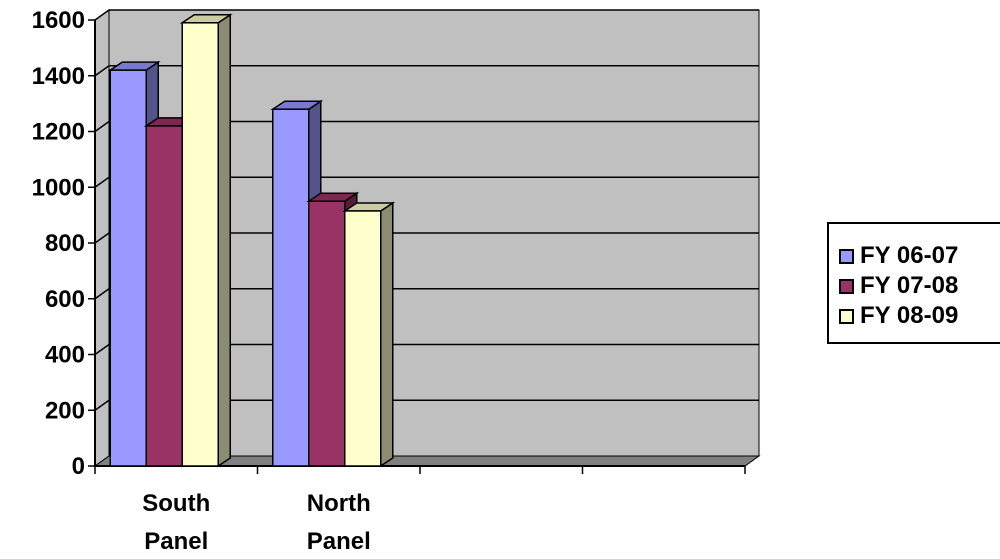 This screenshot has width=1000, height=559. Describe the element at coordinates (128, 268) in the screenshot. I see `bar-fy-06-07-south-panel-front` at that location.